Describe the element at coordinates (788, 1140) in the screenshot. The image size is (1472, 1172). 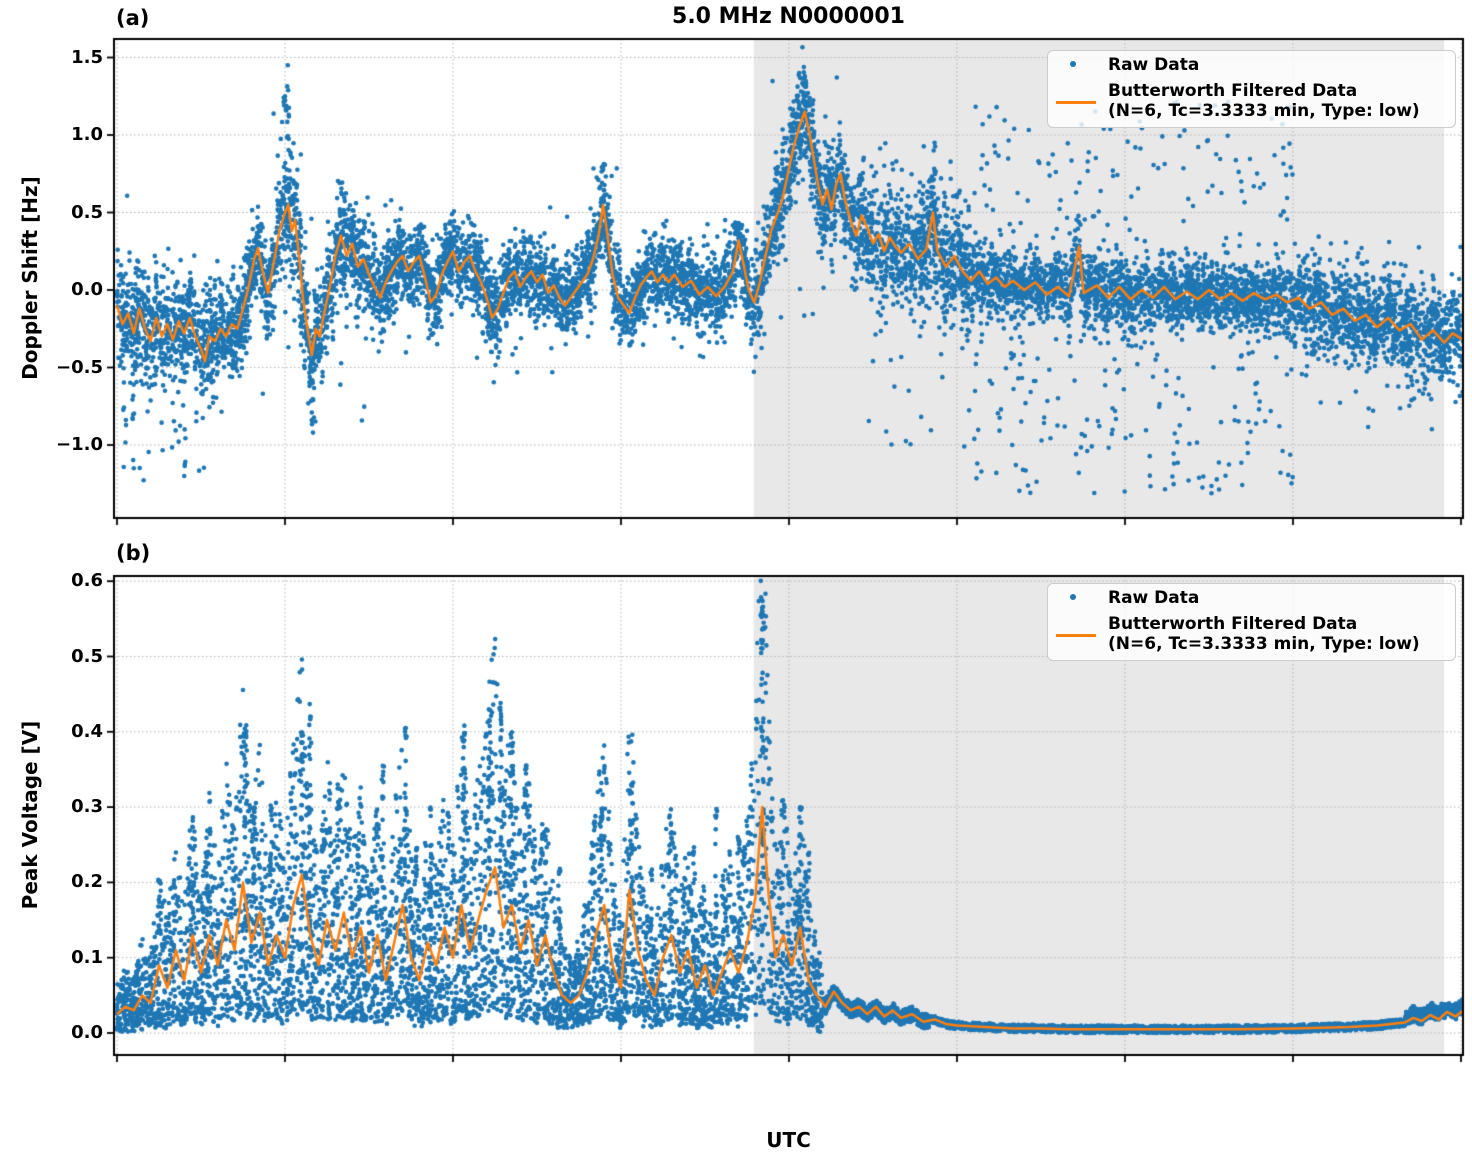
I see `x-axis-label: UTC` at that location.